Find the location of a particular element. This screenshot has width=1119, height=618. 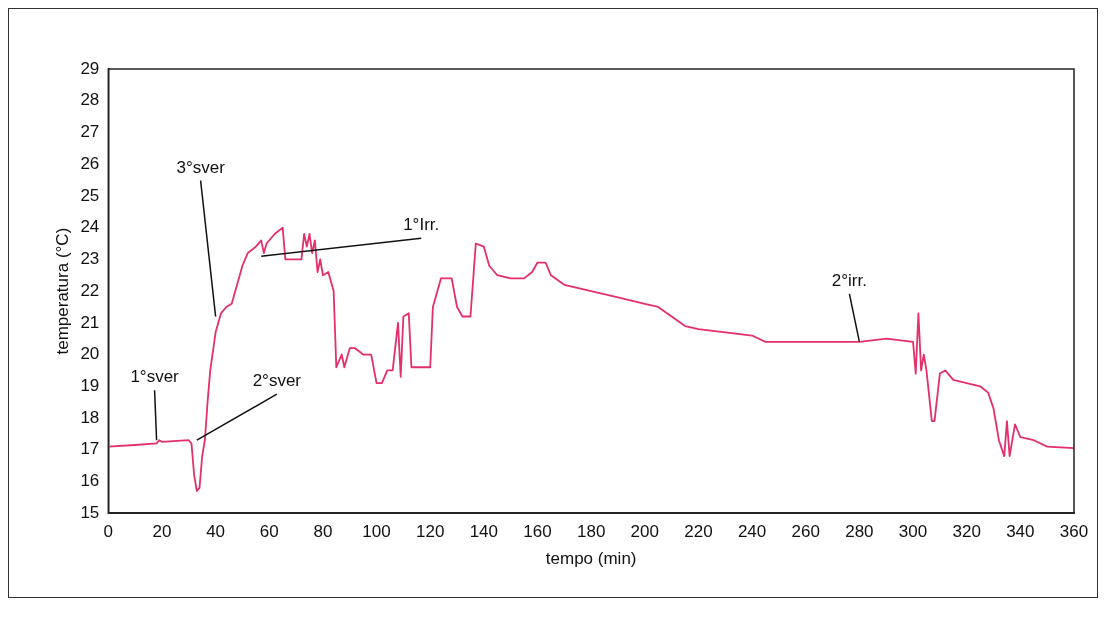

y-tick-label: 22 is located at coordinates (90, 290).